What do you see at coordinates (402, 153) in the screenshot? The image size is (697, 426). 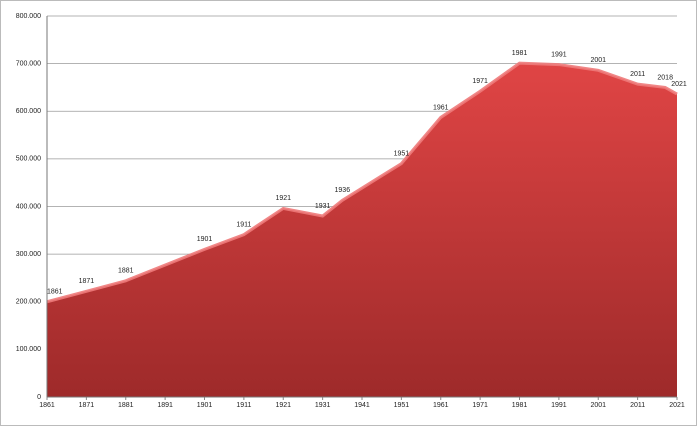 I see `data-label: 1951` at bounding box center [402, 153].